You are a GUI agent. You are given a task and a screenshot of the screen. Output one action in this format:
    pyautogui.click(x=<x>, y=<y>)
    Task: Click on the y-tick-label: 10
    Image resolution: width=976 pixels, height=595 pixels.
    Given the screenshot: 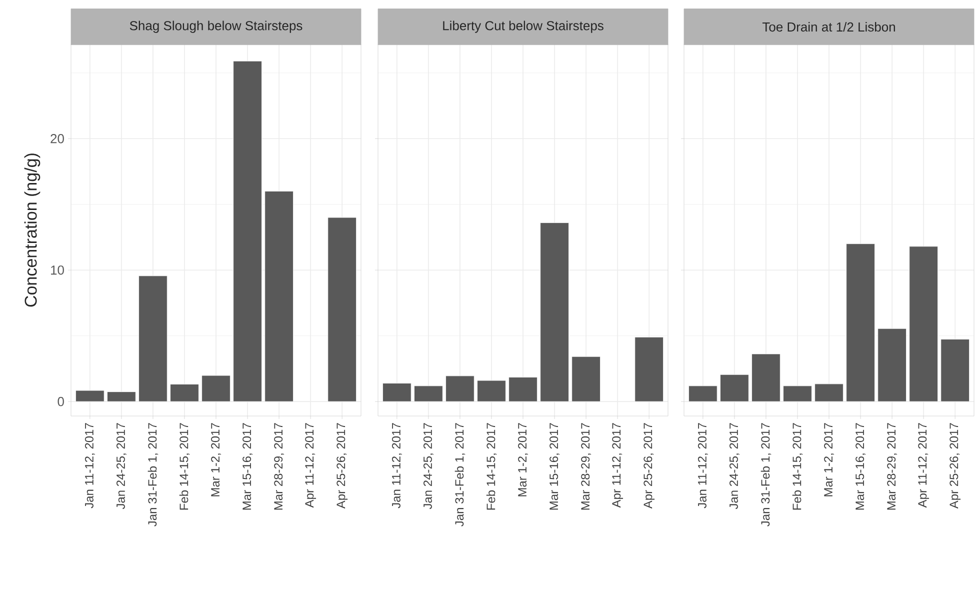 What is the action you would take?
    pyautogui.click(x=57, y=270)
    